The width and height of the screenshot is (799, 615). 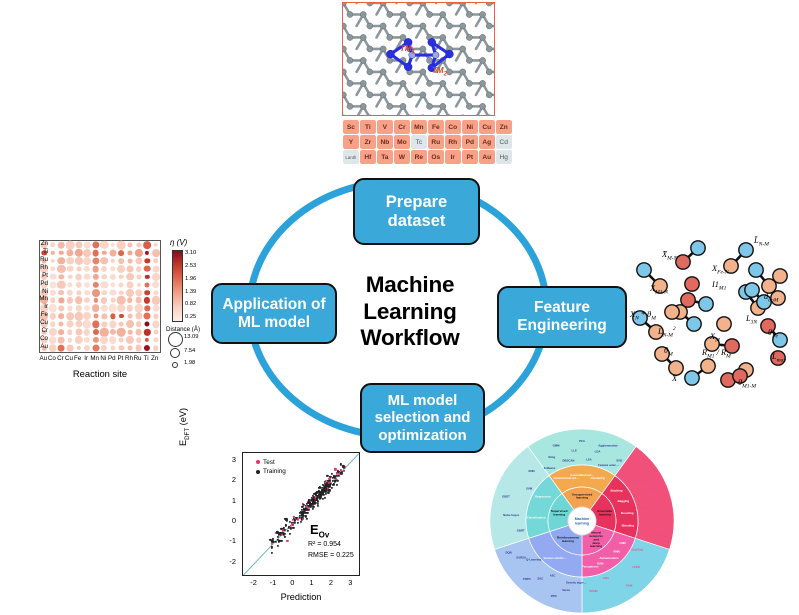 I want to click on wheel-mid-label-2-4: Perceptrons, so click(x=590, y=566).